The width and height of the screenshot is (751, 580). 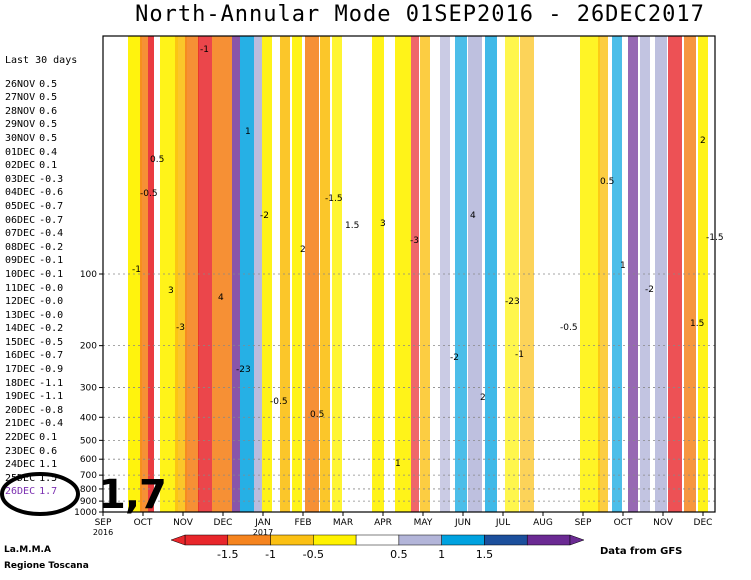 I want to click on daily-value-row: 29NOV 0.5, so click(x=41, y=125).